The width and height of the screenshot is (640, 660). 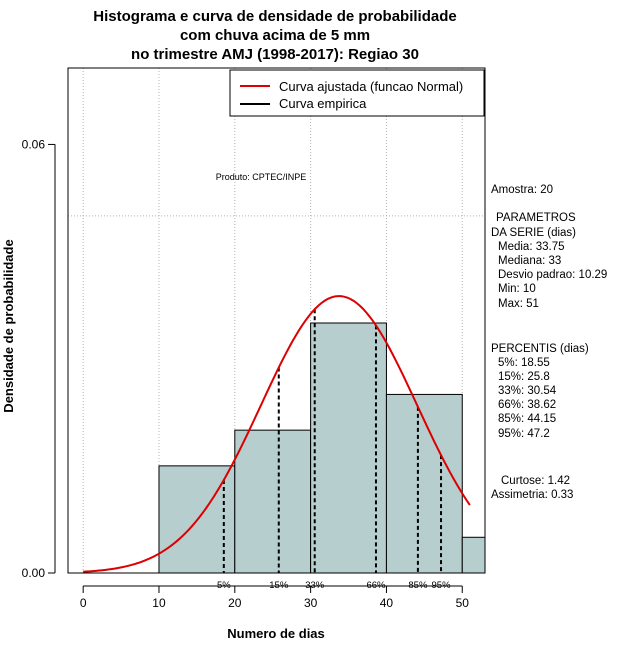 What do you see at coordinates (524, 377) in the screenshot?
I see `perc-line: 15%: 25.8` at bounding box center [524, 377].